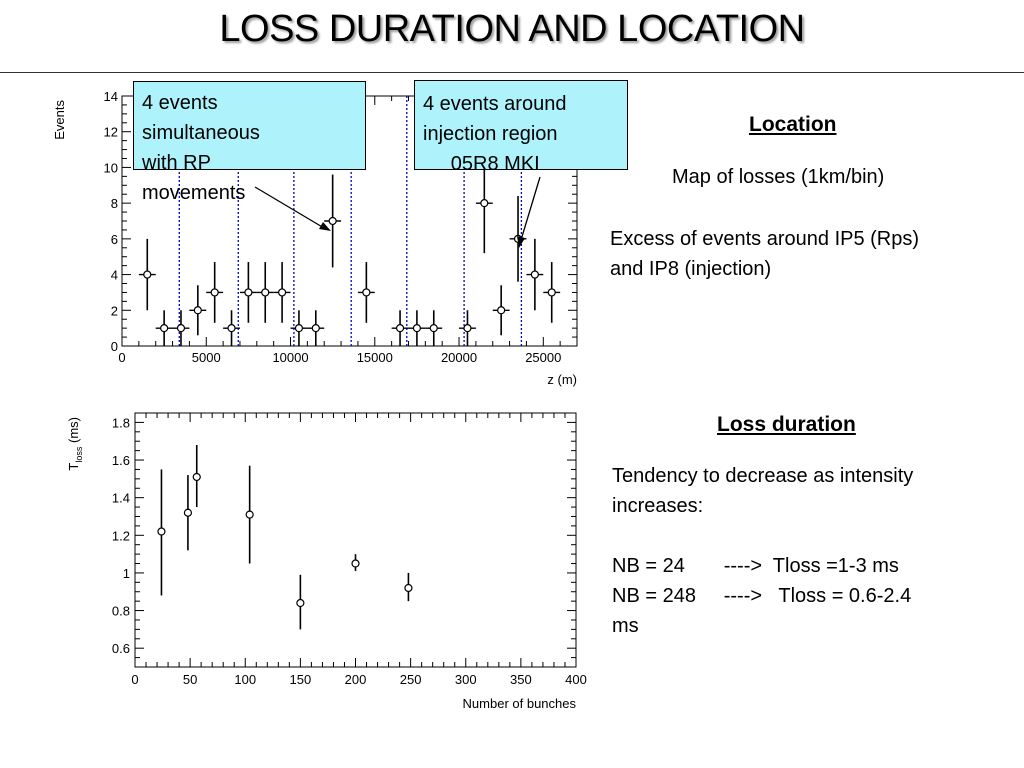  Describe the element at coordinates (755, 566) in the screenshot. I see `text-line: NB = 24 ----> Tloss =1-3 ms` at that location.